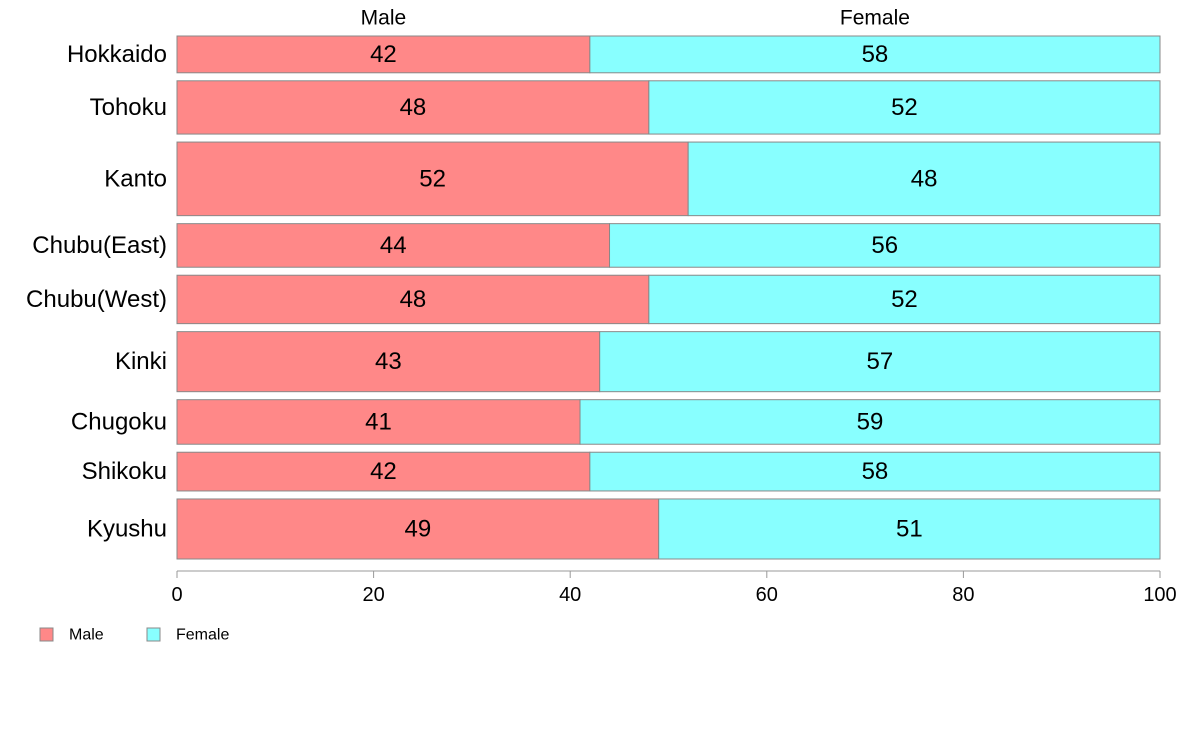 The width and height of the screenshot is (1188, 736). I want to click on data-label: 59, so click(870, 421).